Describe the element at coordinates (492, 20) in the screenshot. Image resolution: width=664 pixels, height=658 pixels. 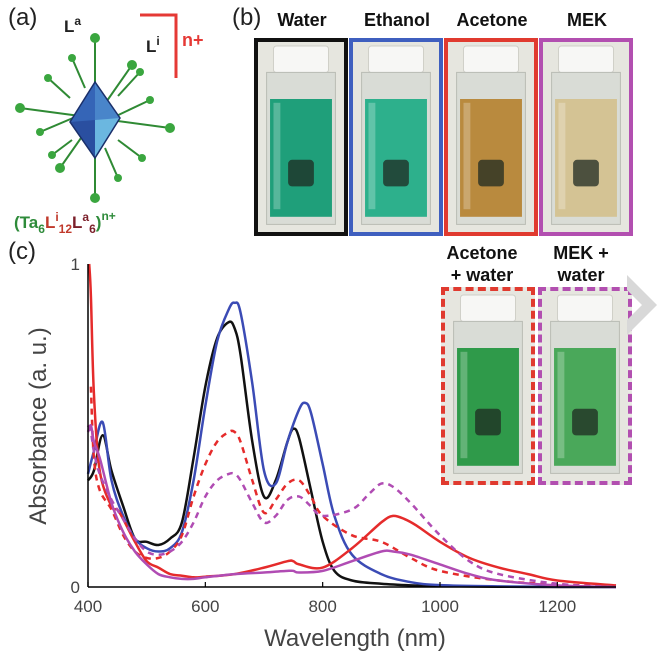
I see `cuvette-label-acetone: Acetone` at that location.